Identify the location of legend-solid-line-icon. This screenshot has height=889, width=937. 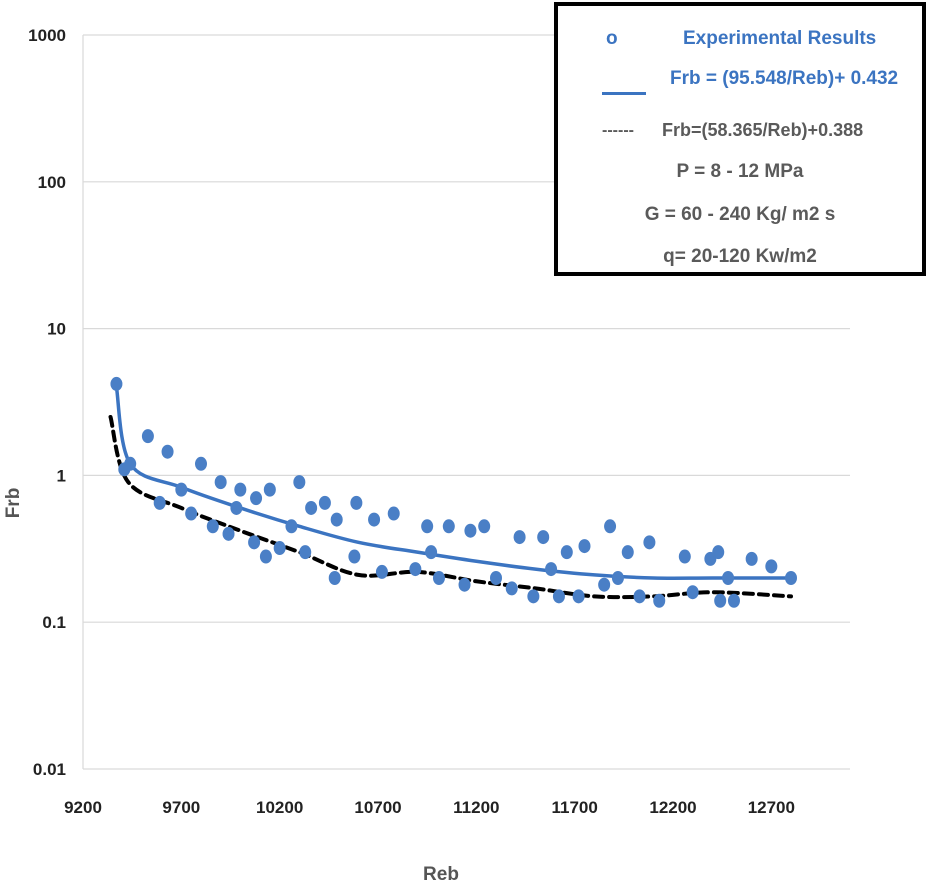
(624, 93).